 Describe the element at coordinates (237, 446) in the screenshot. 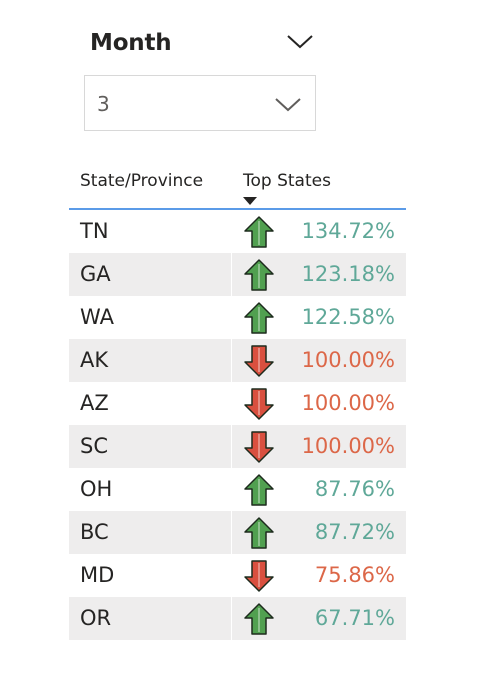

I see `table-row: SC 100.00%` at that location.